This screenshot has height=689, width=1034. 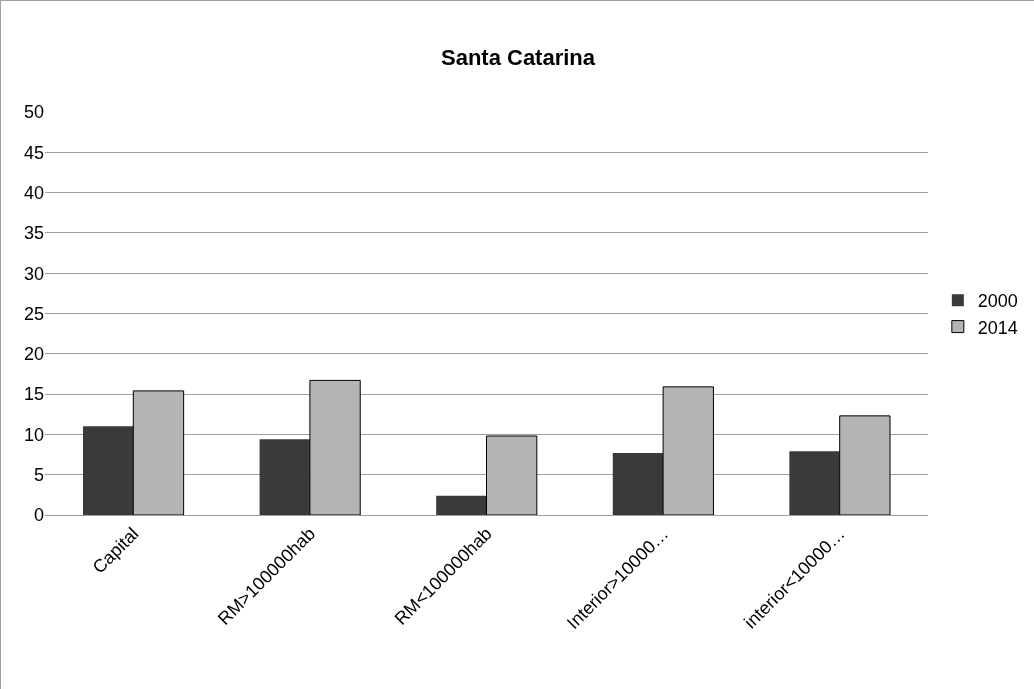 I want to click on y-tick-label: 35, so click(x=33, y=233).